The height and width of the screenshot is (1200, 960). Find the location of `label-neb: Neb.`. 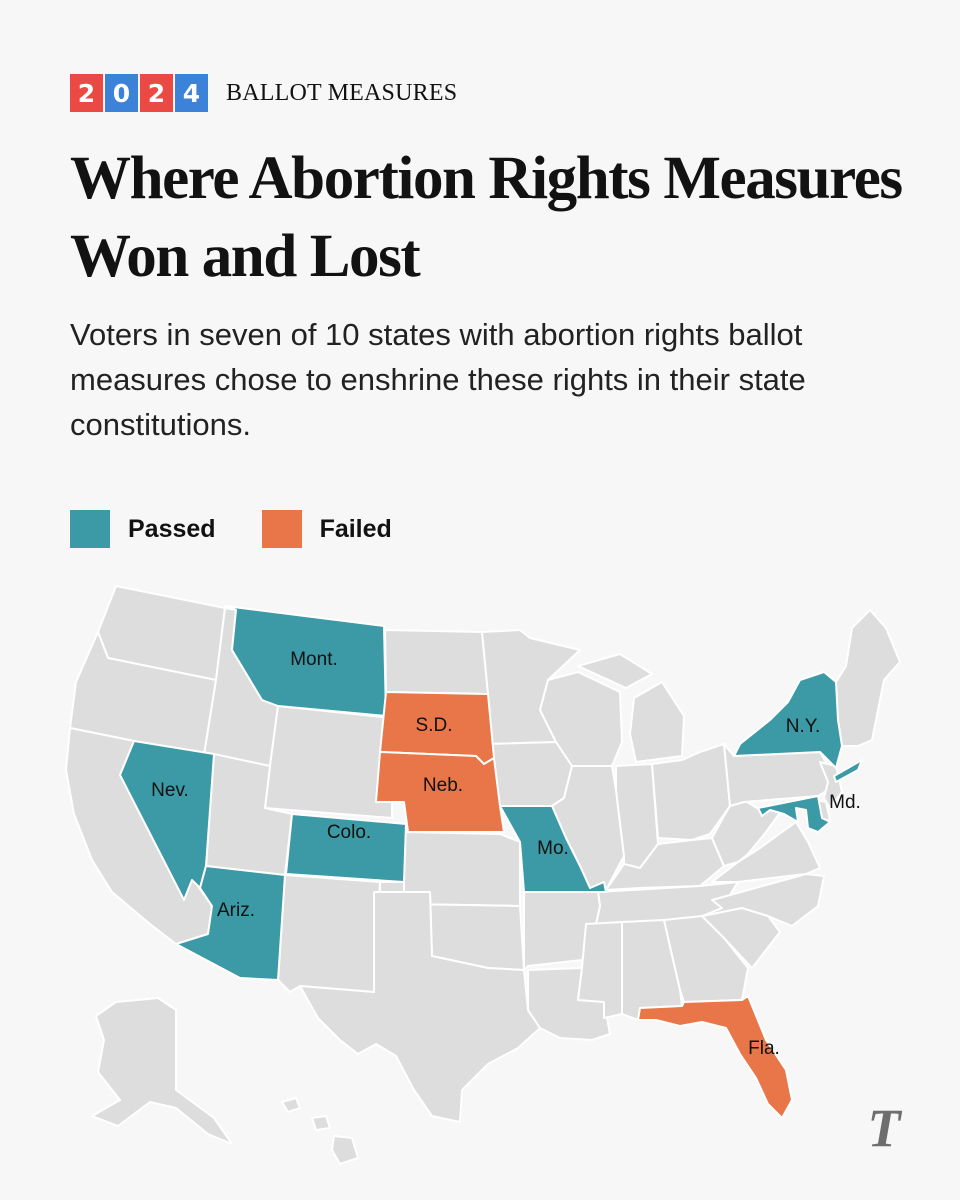

label-neb: Neb. is located at coordinates (443, 785).